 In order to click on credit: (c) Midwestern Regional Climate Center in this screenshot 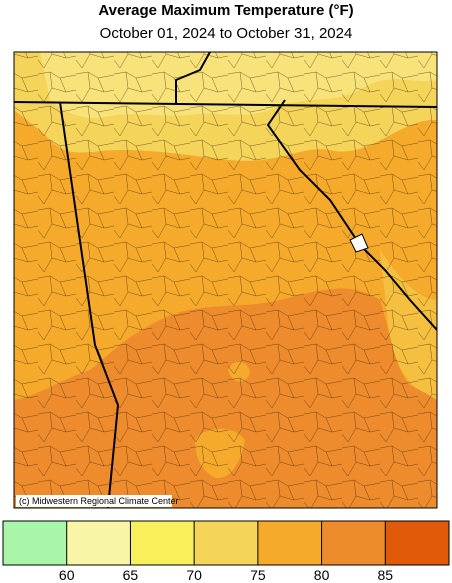, I will do `click(99, 501)`.